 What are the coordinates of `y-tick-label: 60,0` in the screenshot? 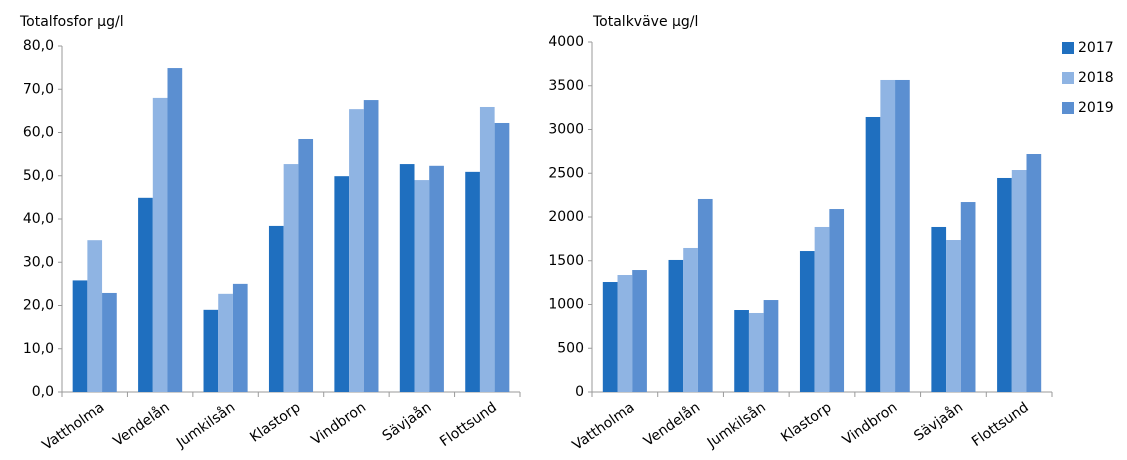 It's located at (38, 133).